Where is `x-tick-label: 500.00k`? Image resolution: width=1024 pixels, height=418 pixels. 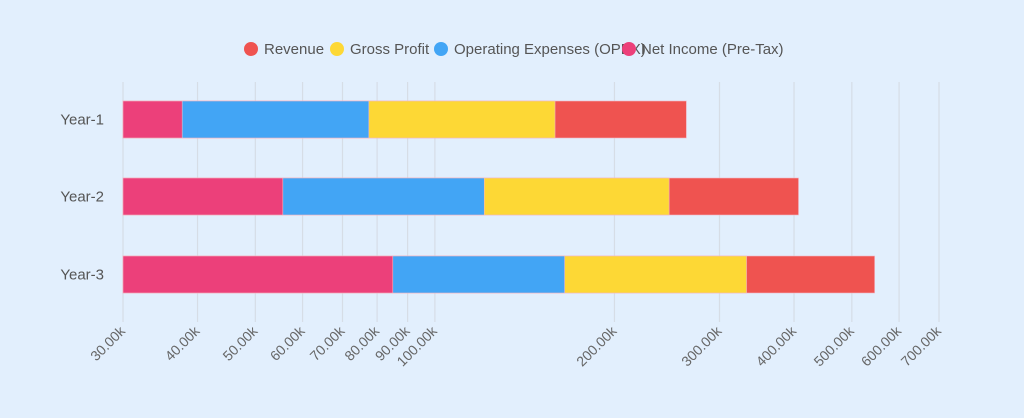 x-tick-label: 500.00k is located at coordinates (833, 345).